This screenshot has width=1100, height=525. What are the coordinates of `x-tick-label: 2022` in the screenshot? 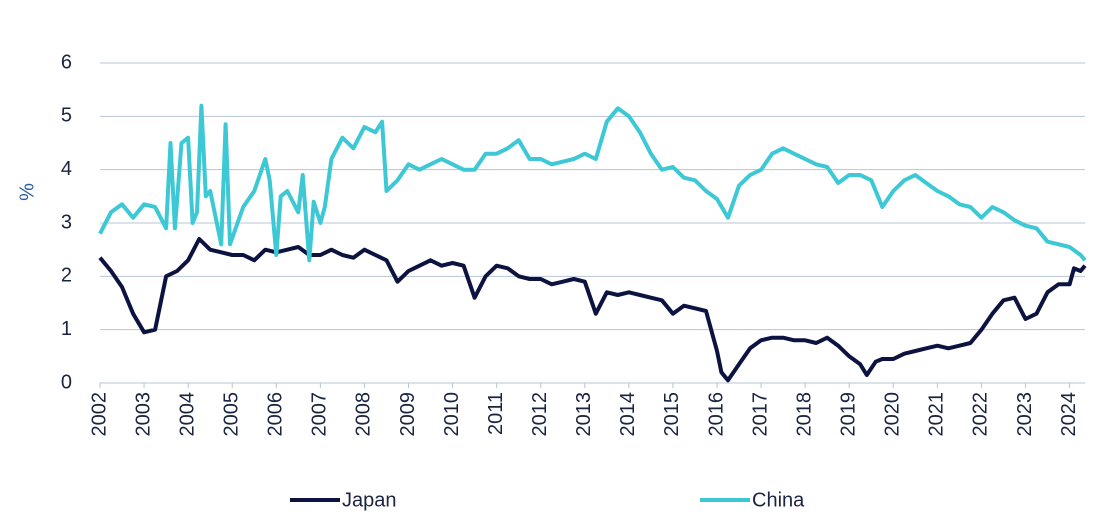 It's located at (981, 414).